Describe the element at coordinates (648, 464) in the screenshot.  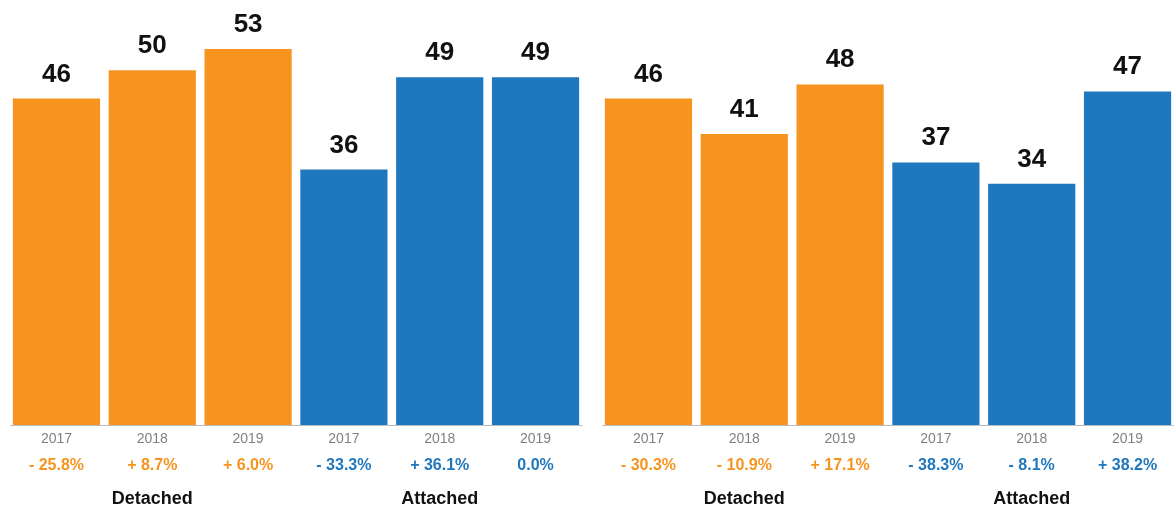
I see `text: - 30.3%` at that location.